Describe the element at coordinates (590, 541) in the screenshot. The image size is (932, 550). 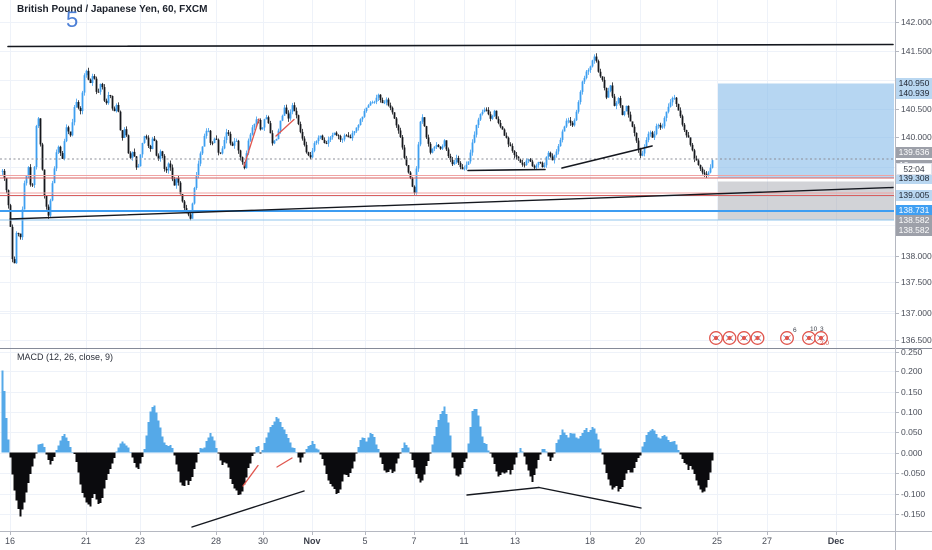
I see `time-tick-label: 18` at that location.